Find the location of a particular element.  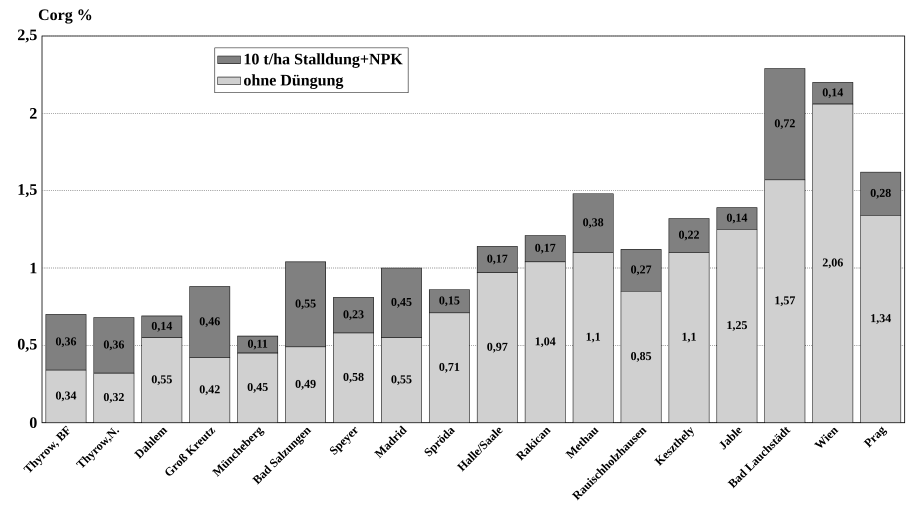

data-label: 0,71 is located at coordinates (449, 367).